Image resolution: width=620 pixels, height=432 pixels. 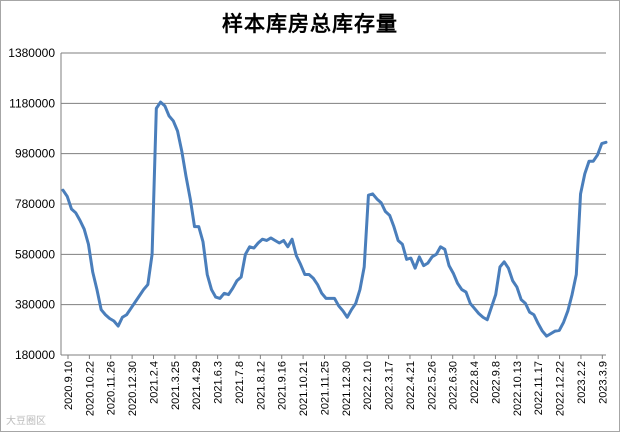 I want to click on y-tick-label: 1180000, so click(x=32, y=103).